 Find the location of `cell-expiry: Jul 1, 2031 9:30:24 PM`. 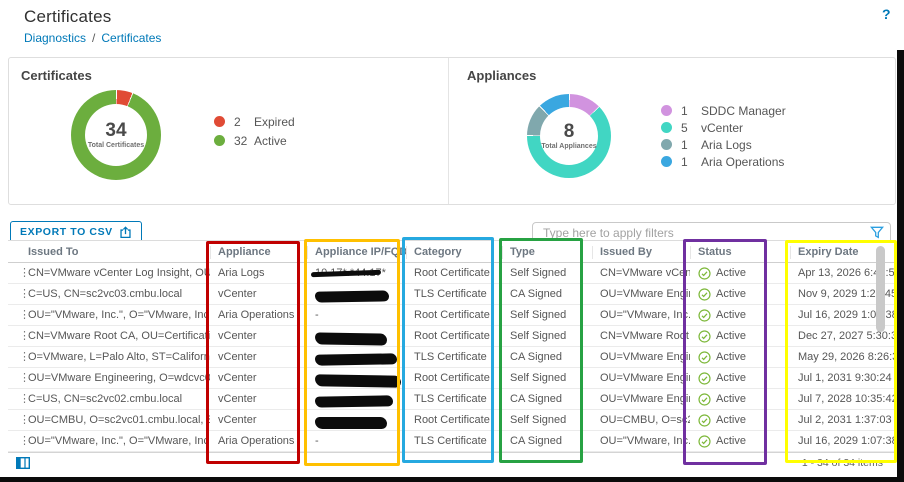

cell-expiry: Jul 1, 2031 9:30:24 PM is located at coordinates (847, 378).